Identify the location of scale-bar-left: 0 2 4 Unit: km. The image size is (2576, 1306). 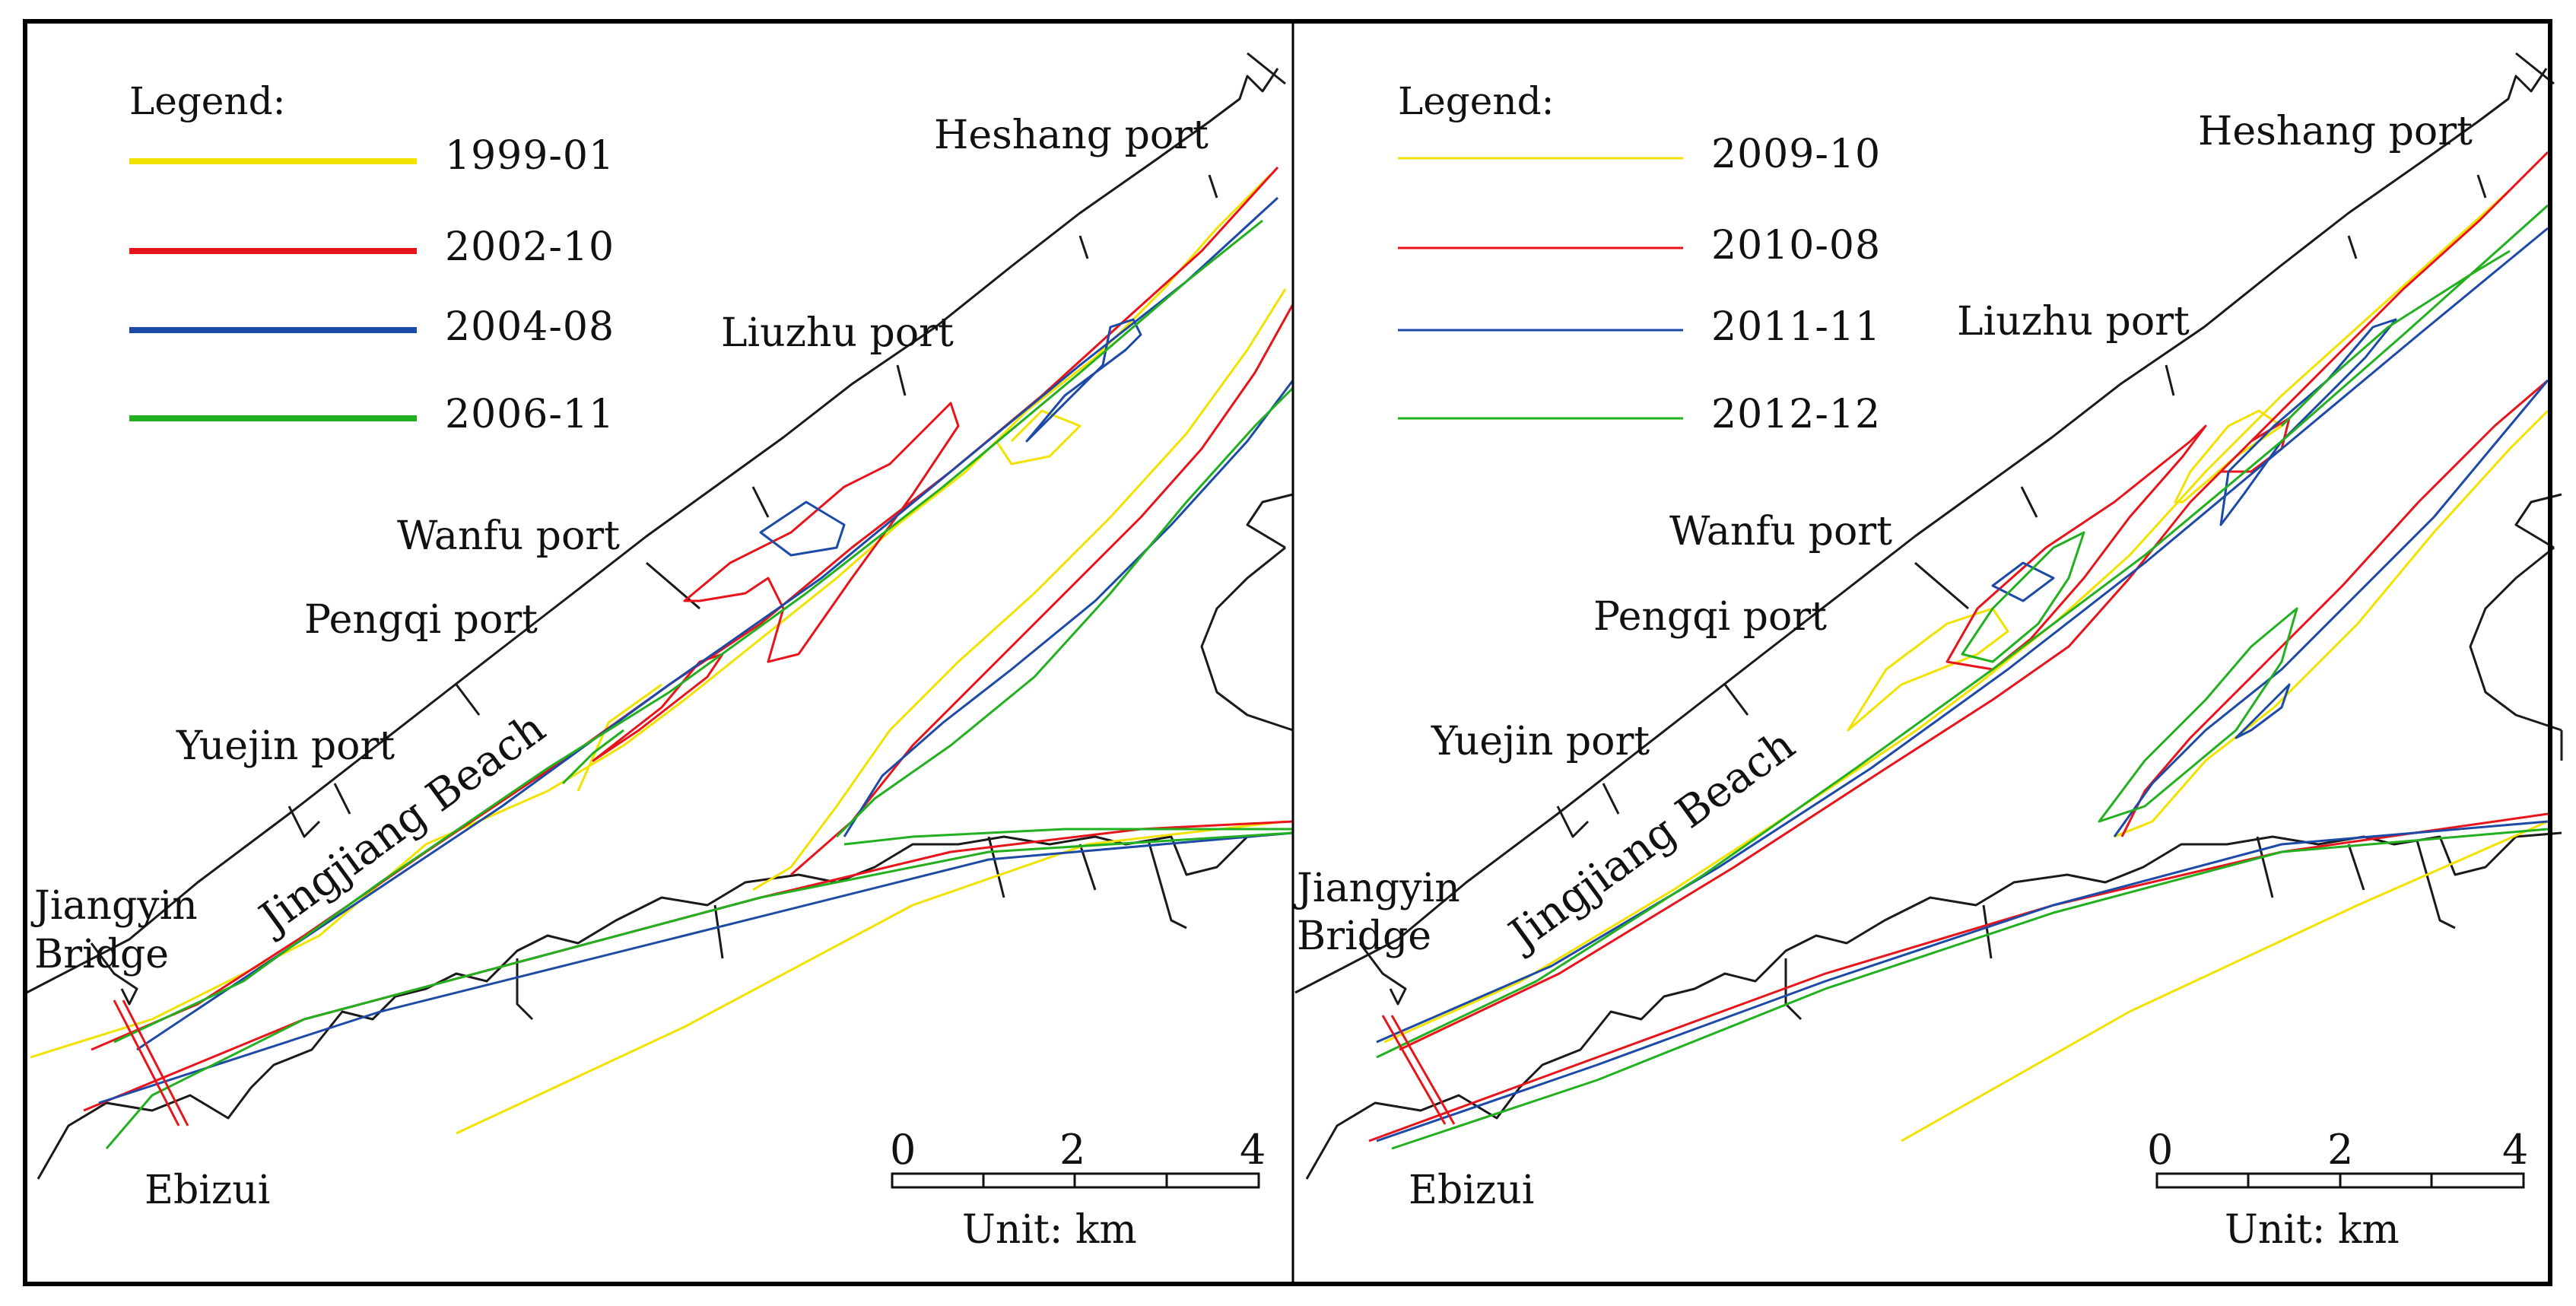
(1078, 1189).